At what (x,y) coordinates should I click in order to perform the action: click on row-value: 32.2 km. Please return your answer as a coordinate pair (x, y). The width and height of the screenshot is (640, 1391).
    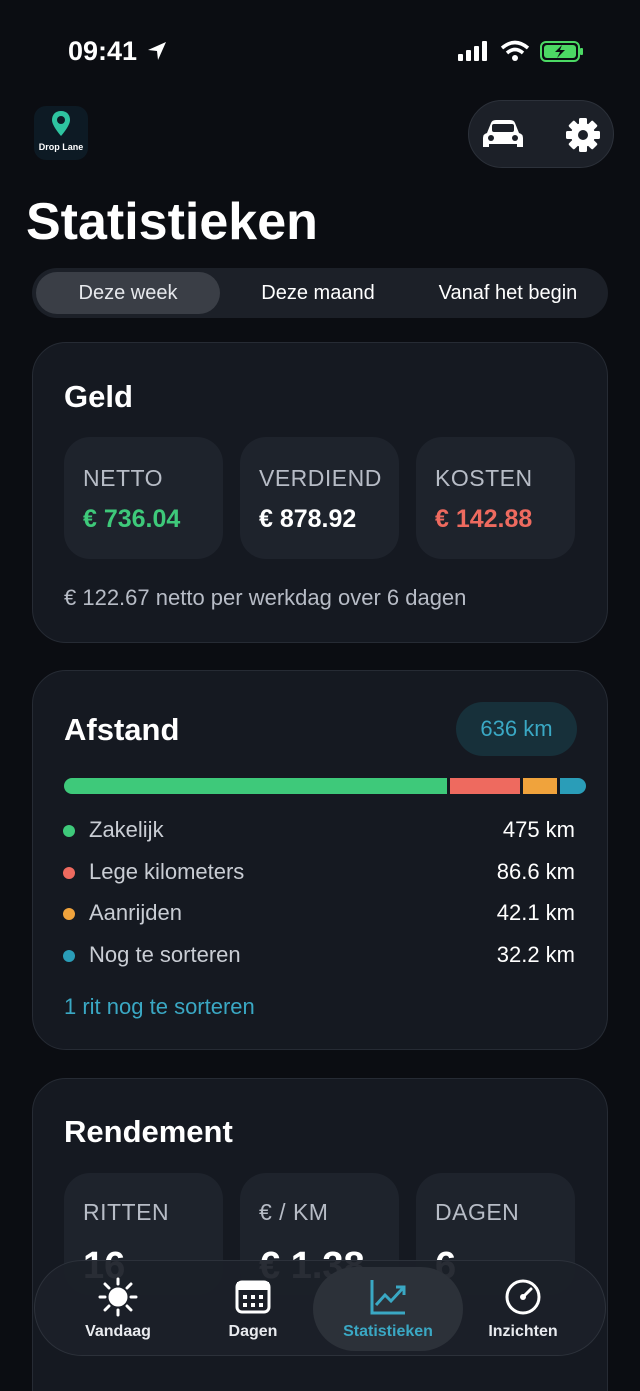
    Looking at the image, I should click on (535, 954).